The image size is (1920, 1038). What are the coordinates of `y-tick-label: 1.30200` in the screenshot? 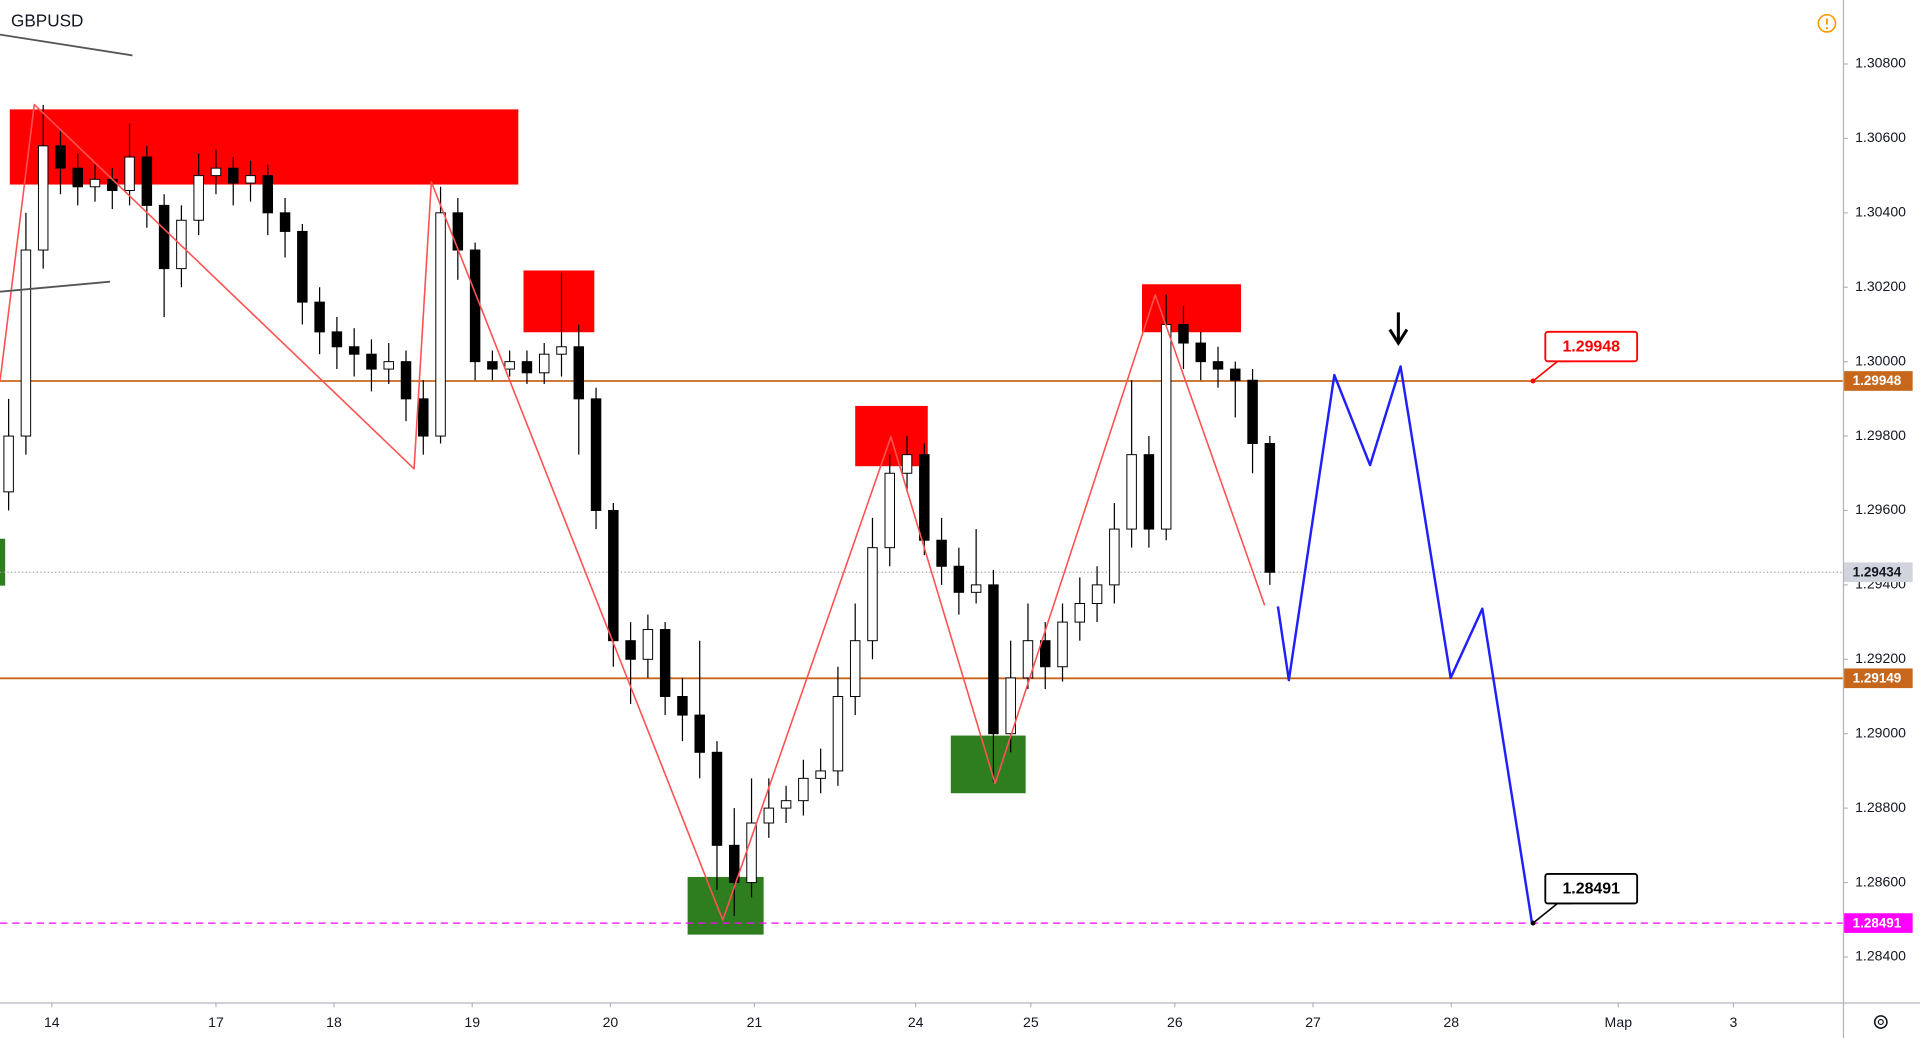 It's located at (1880, 286).